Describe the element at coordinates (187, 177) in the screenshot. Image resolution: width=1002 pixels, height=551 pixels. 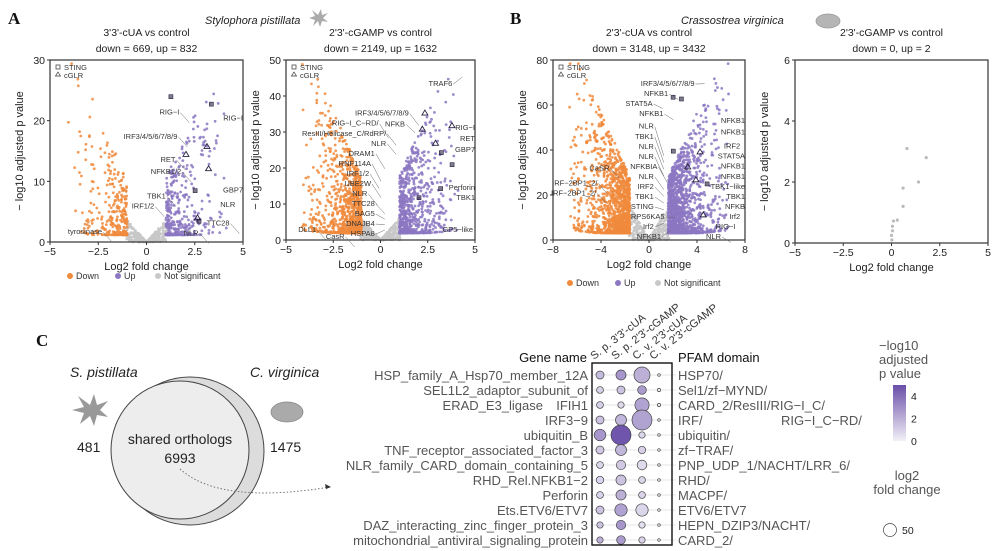
I see `annotation-leader-line` at that location.